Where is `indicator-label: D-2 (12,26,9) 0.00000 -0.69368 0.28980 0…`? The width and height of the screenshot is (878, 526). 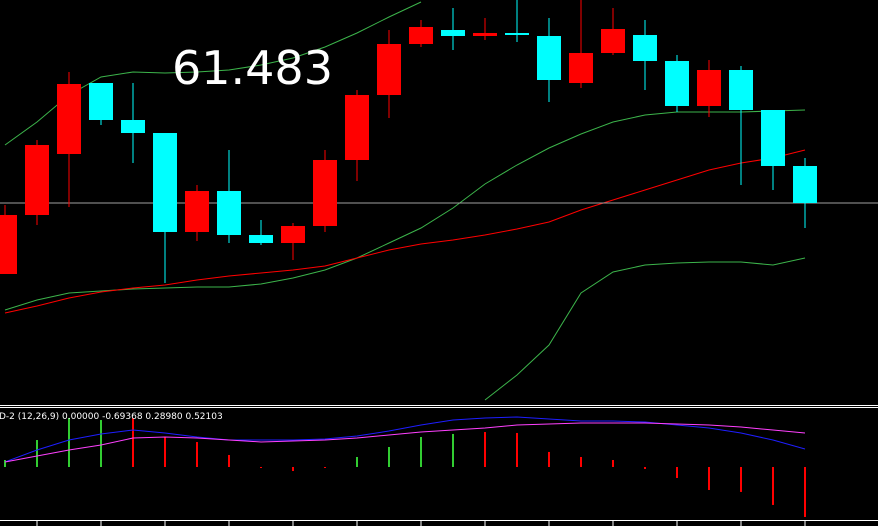
indicator-label: D-2 (12,26,9) 0.00000 -0.69368 0.28980 0… is located at coordinates (111, 417).